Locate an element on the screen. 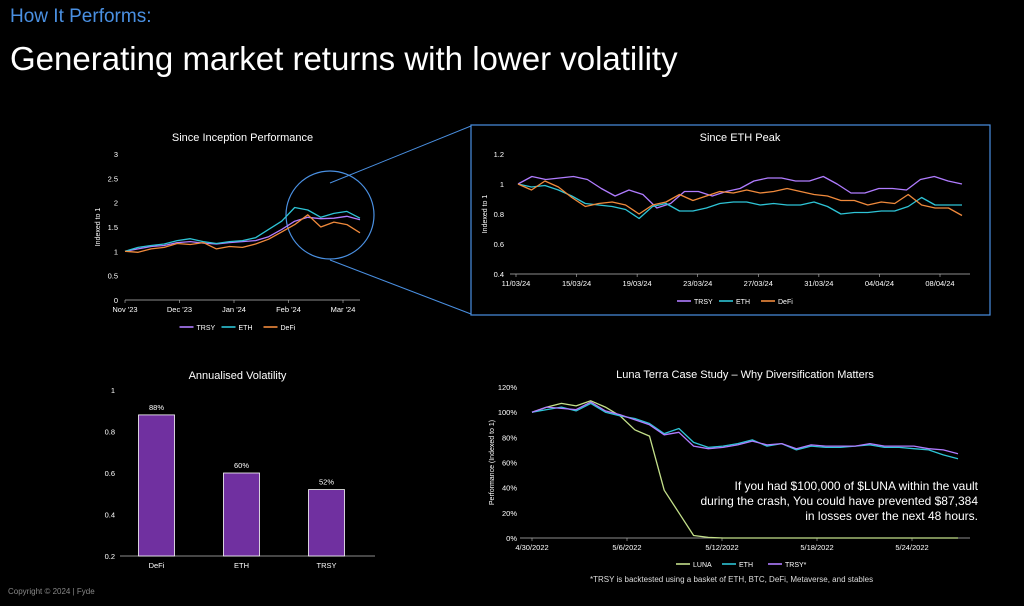 This screenshot has width=1024, height=606. x-tick-label: 27/03/24 is located at coordinates (758, 283).